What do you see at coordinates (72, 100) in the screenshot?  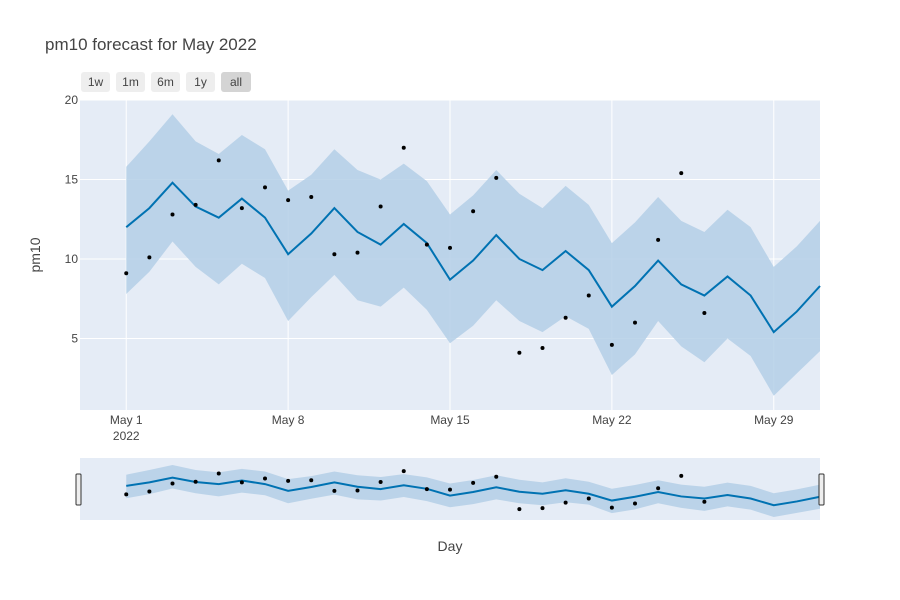 I see `y-tick-label: 20` at bounding box center [72, 100].